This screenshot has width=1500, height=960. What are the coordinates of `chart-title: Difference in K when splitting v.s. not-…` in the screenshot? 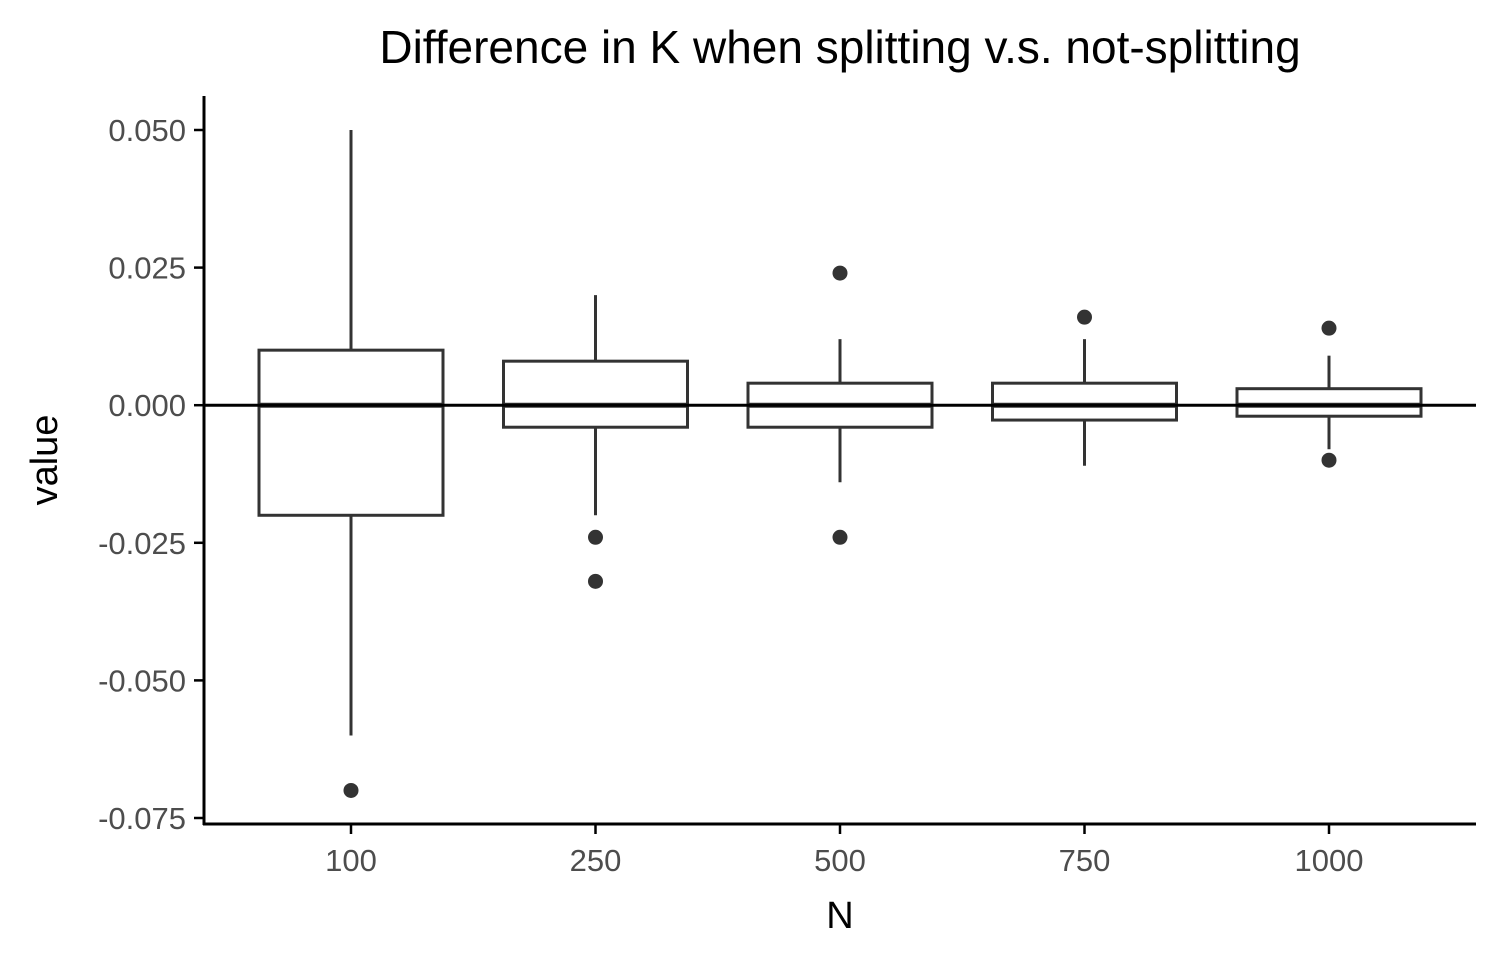 It's located at (839, 47).